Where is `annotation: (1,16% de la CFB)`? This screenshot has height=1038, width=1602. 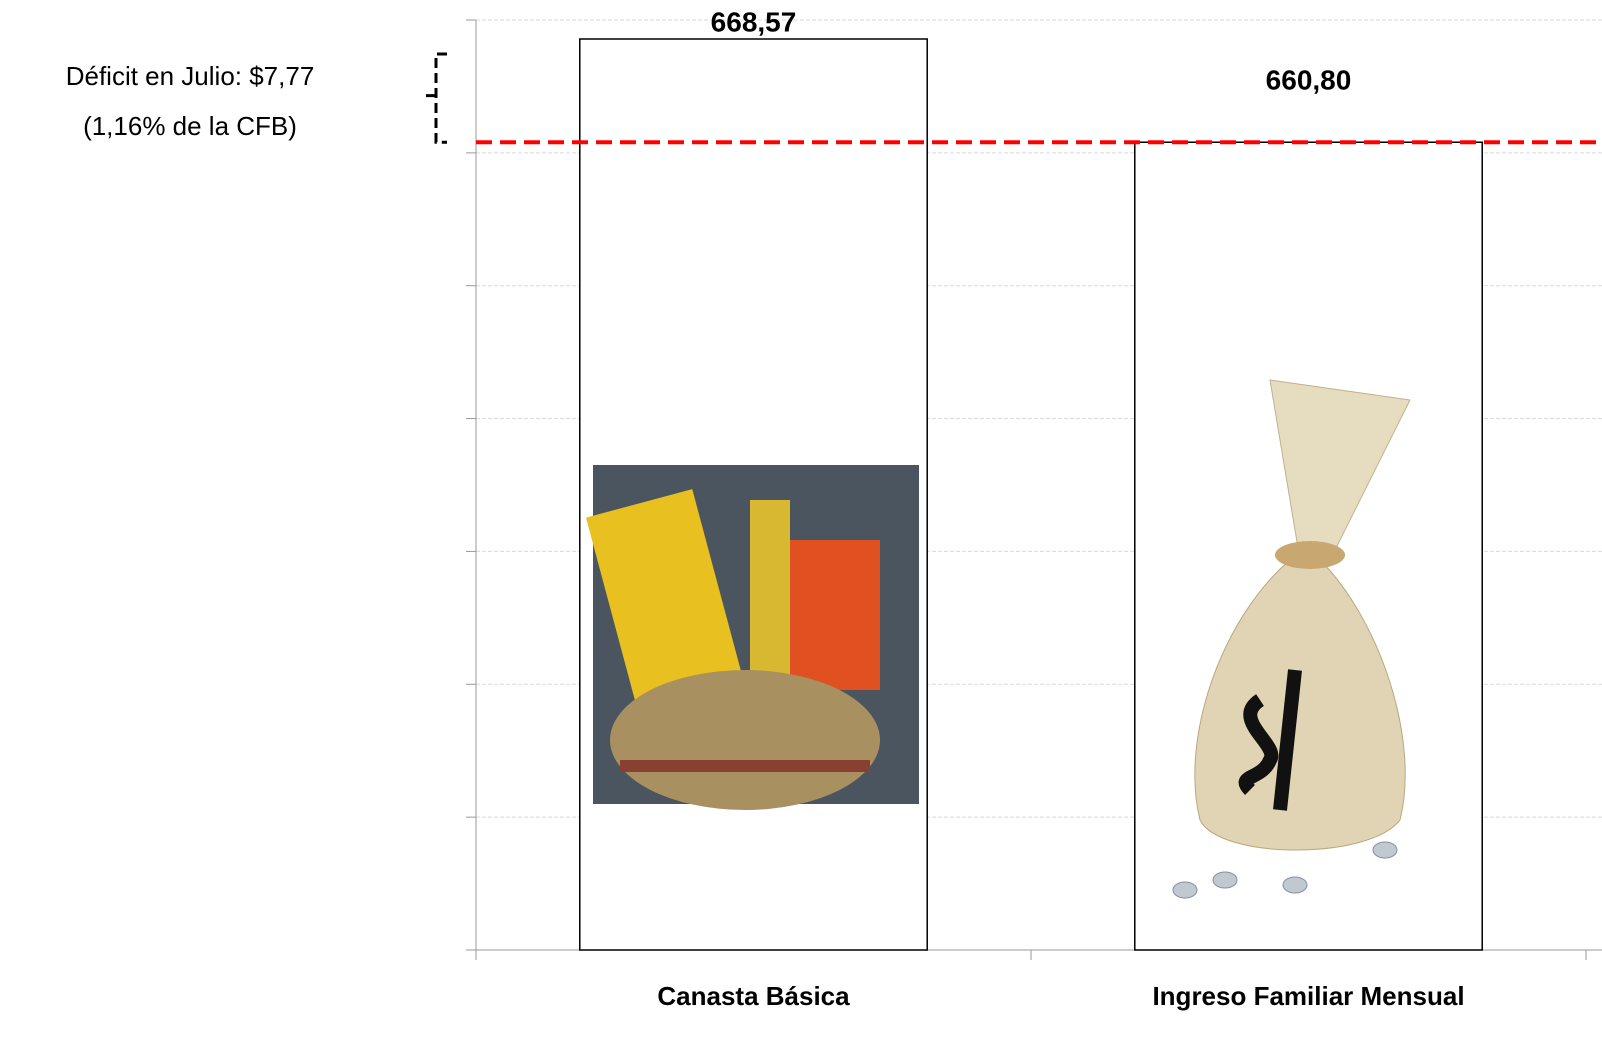
annotation: (1,16% de la CFB) is located at coordinates (190, 126).